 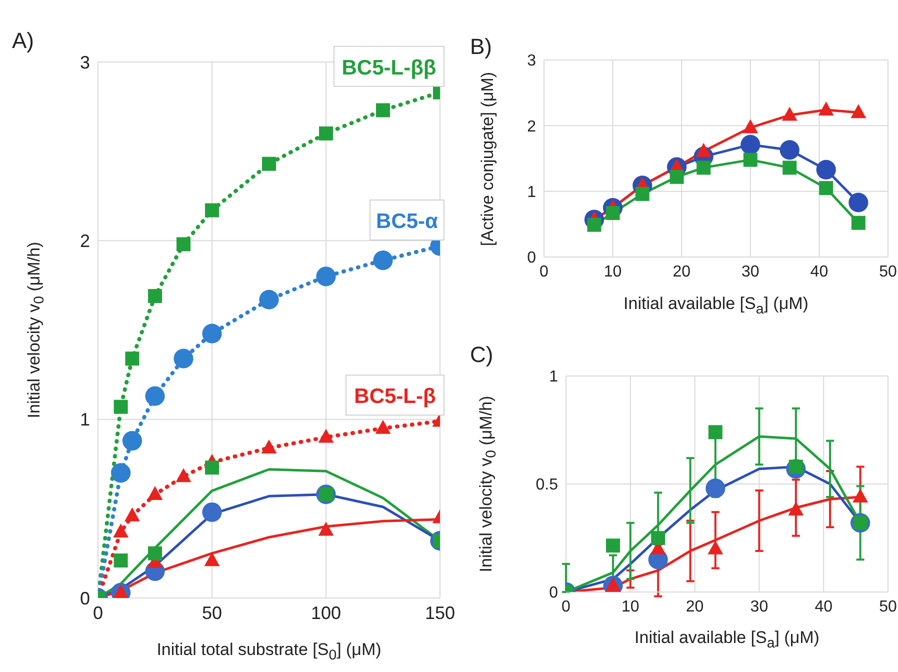 What do you see at coordinates (488, 158) in the screenshot?
I see `y-axis-title: [Active conjugate] (μM)` at bounding box center [488, 158].